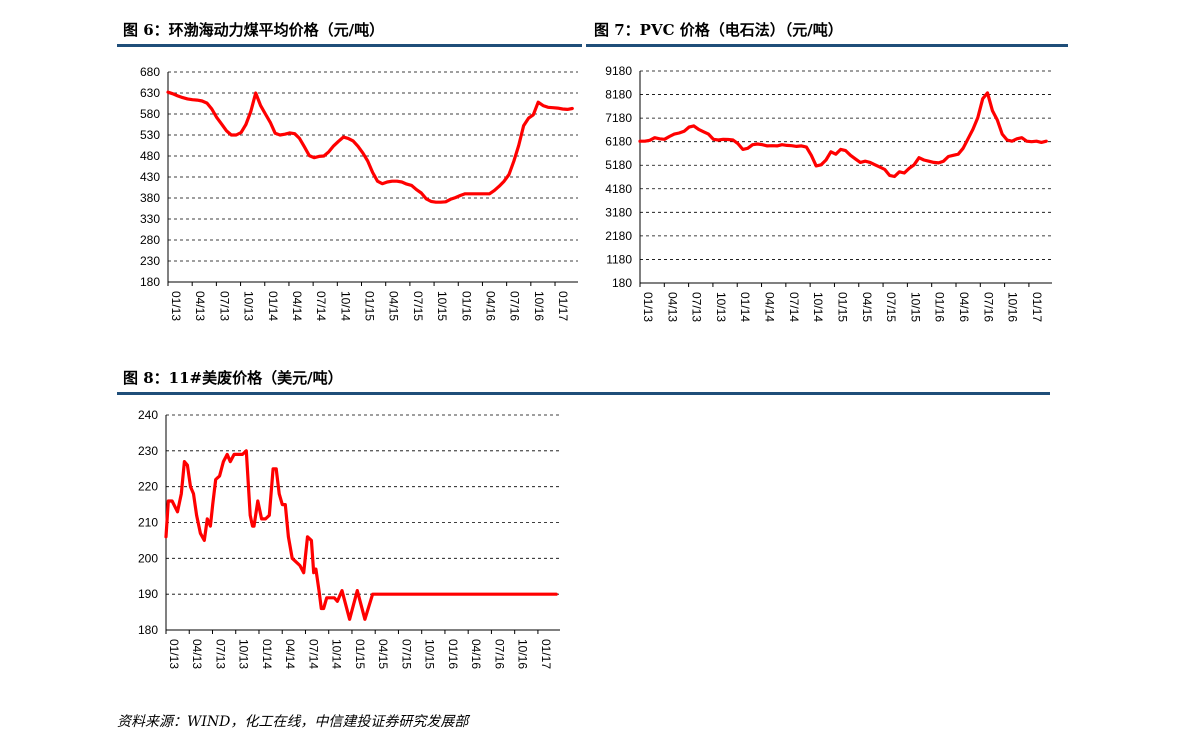 This screenshot has height=751, width=1191. What do you see at coordinates (148, 594) in the screenshot?
I see `y-tick-label: 190` at bounding box center [148, 594].